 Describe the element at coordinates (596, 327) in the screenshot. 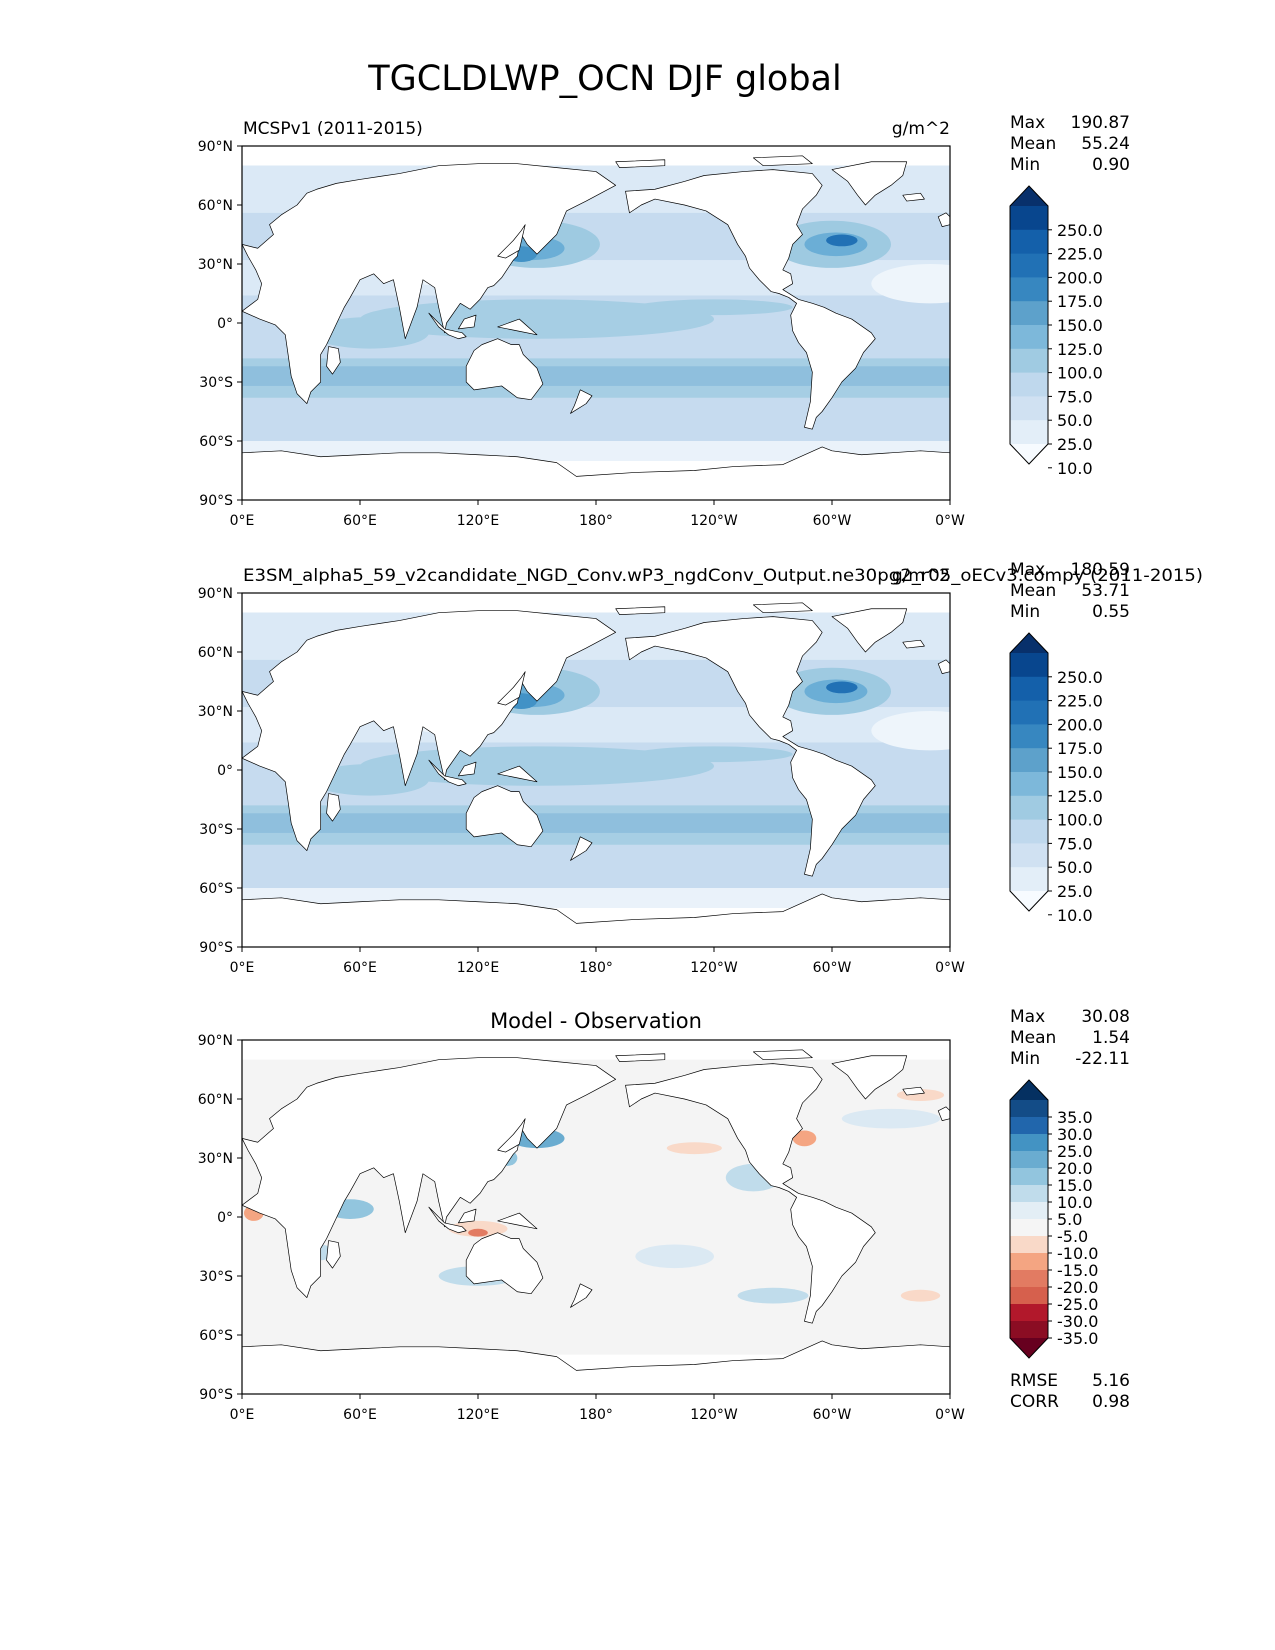

I see `map-test` at that location.